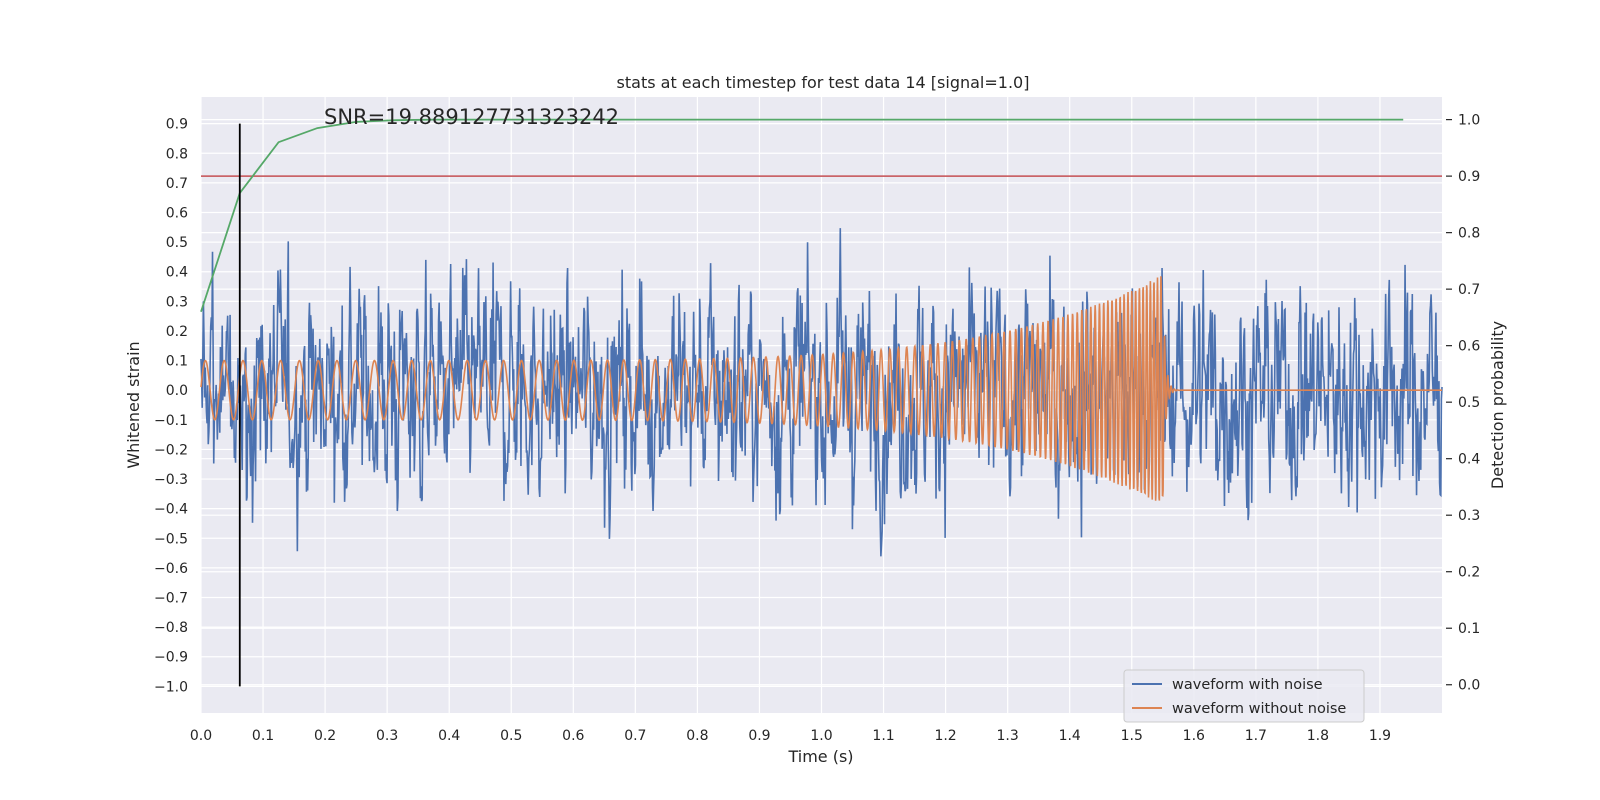 The image size is (1600, 800). I want to click on y-tick-label: 0.2, so click(177, 332).